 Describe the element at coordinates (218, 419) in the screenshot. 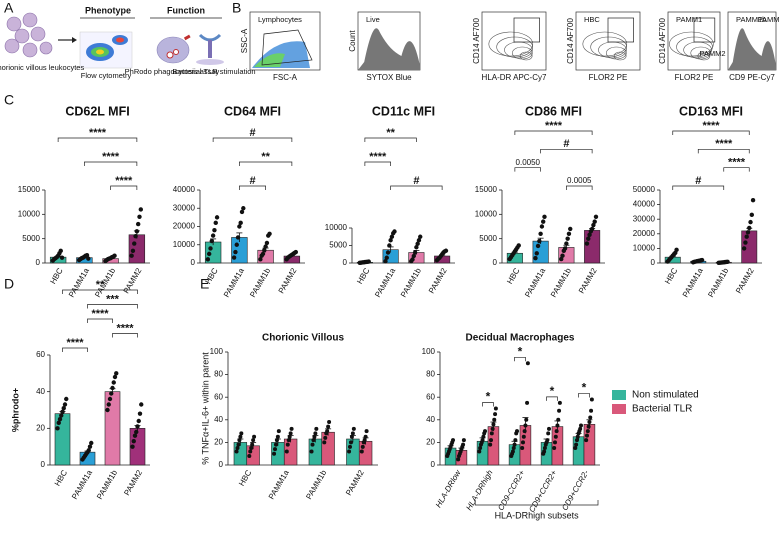

I see `y-tick-label: 40` at that location.